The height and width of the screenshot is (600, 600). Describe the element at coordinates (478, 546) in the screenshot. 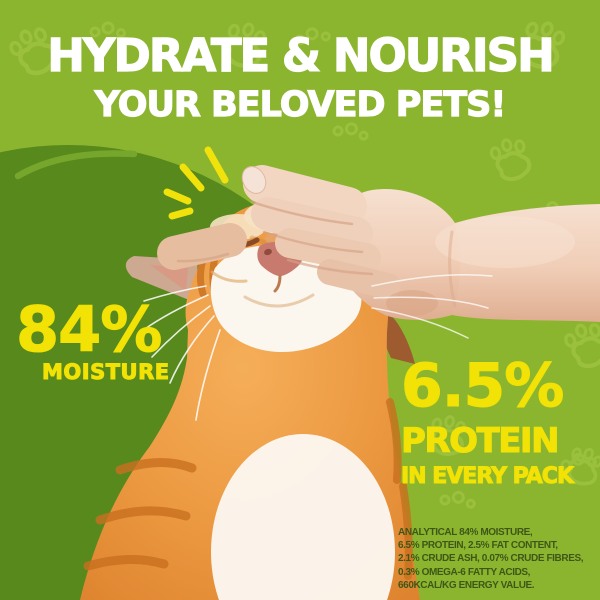

I see `fine-print-line: 6.5% PROTEIN, 2.5% FAT CONTENT,` at that location.